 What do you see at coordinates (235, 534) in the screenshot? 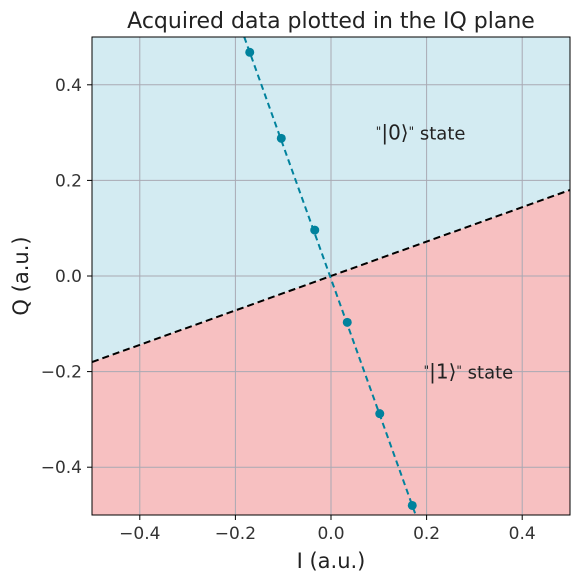
I see `x-tick-label: −0.2` at bounding box center [235, 534].